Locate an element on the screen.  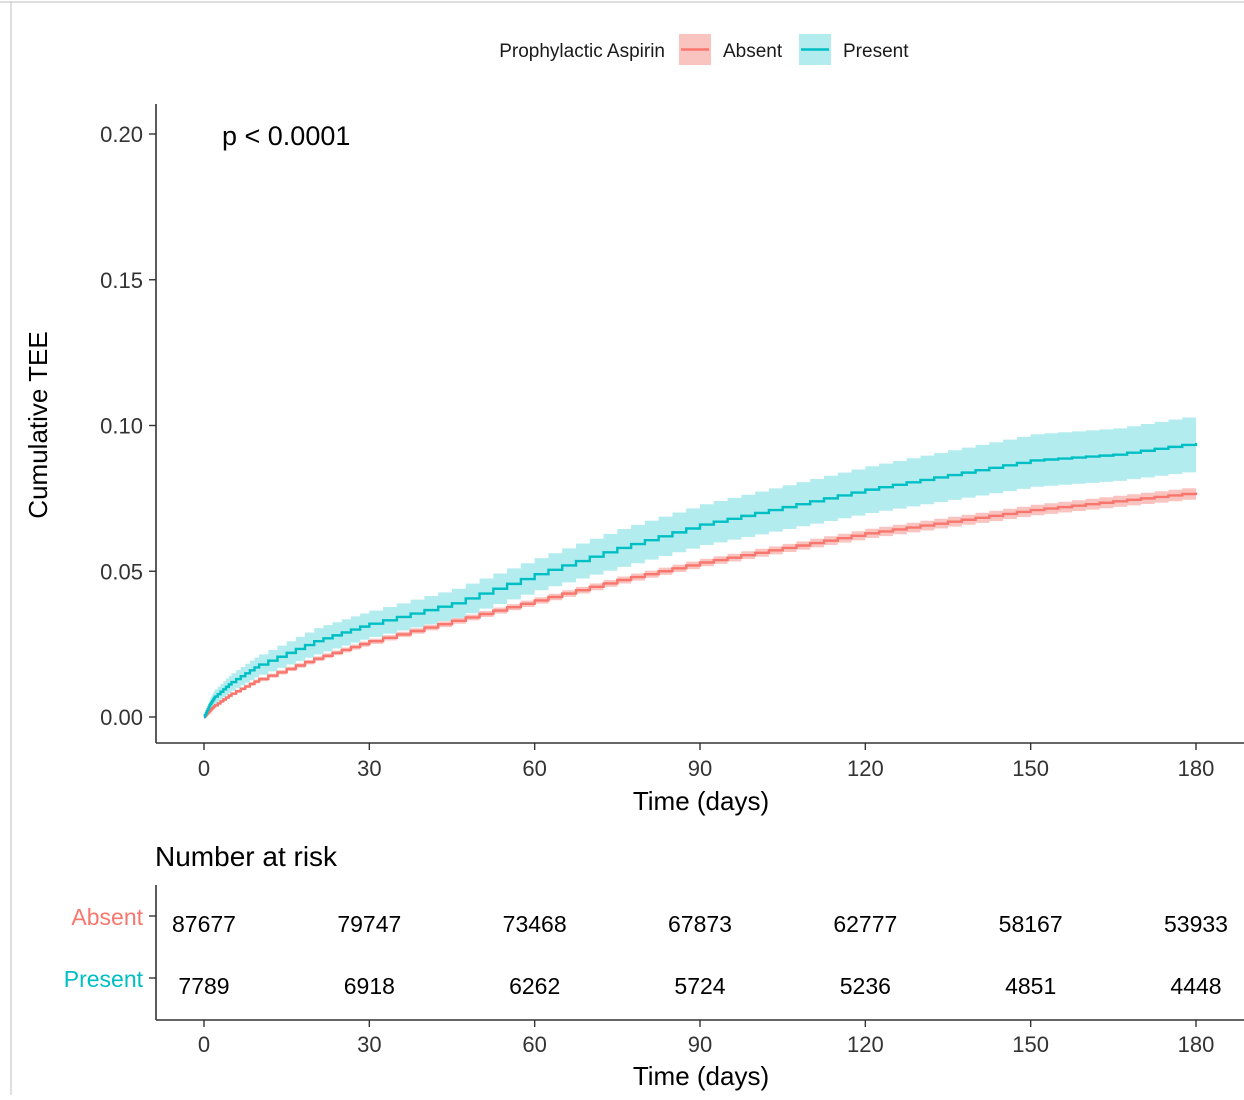
risk-table-x-label: Time (days) is located at coordinates (701, 1076).